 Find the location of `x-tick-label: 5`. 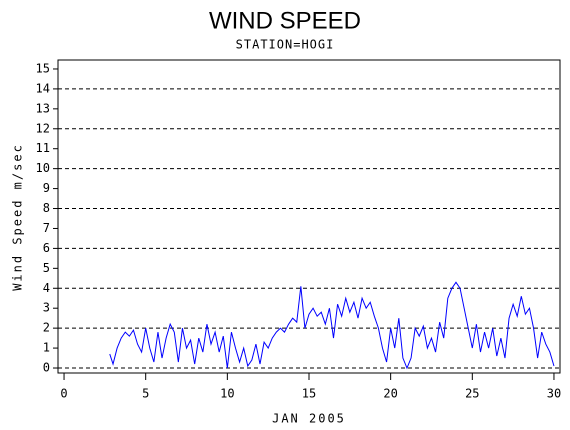

x-tick-label: 5 is located at coordinates (145, 394).